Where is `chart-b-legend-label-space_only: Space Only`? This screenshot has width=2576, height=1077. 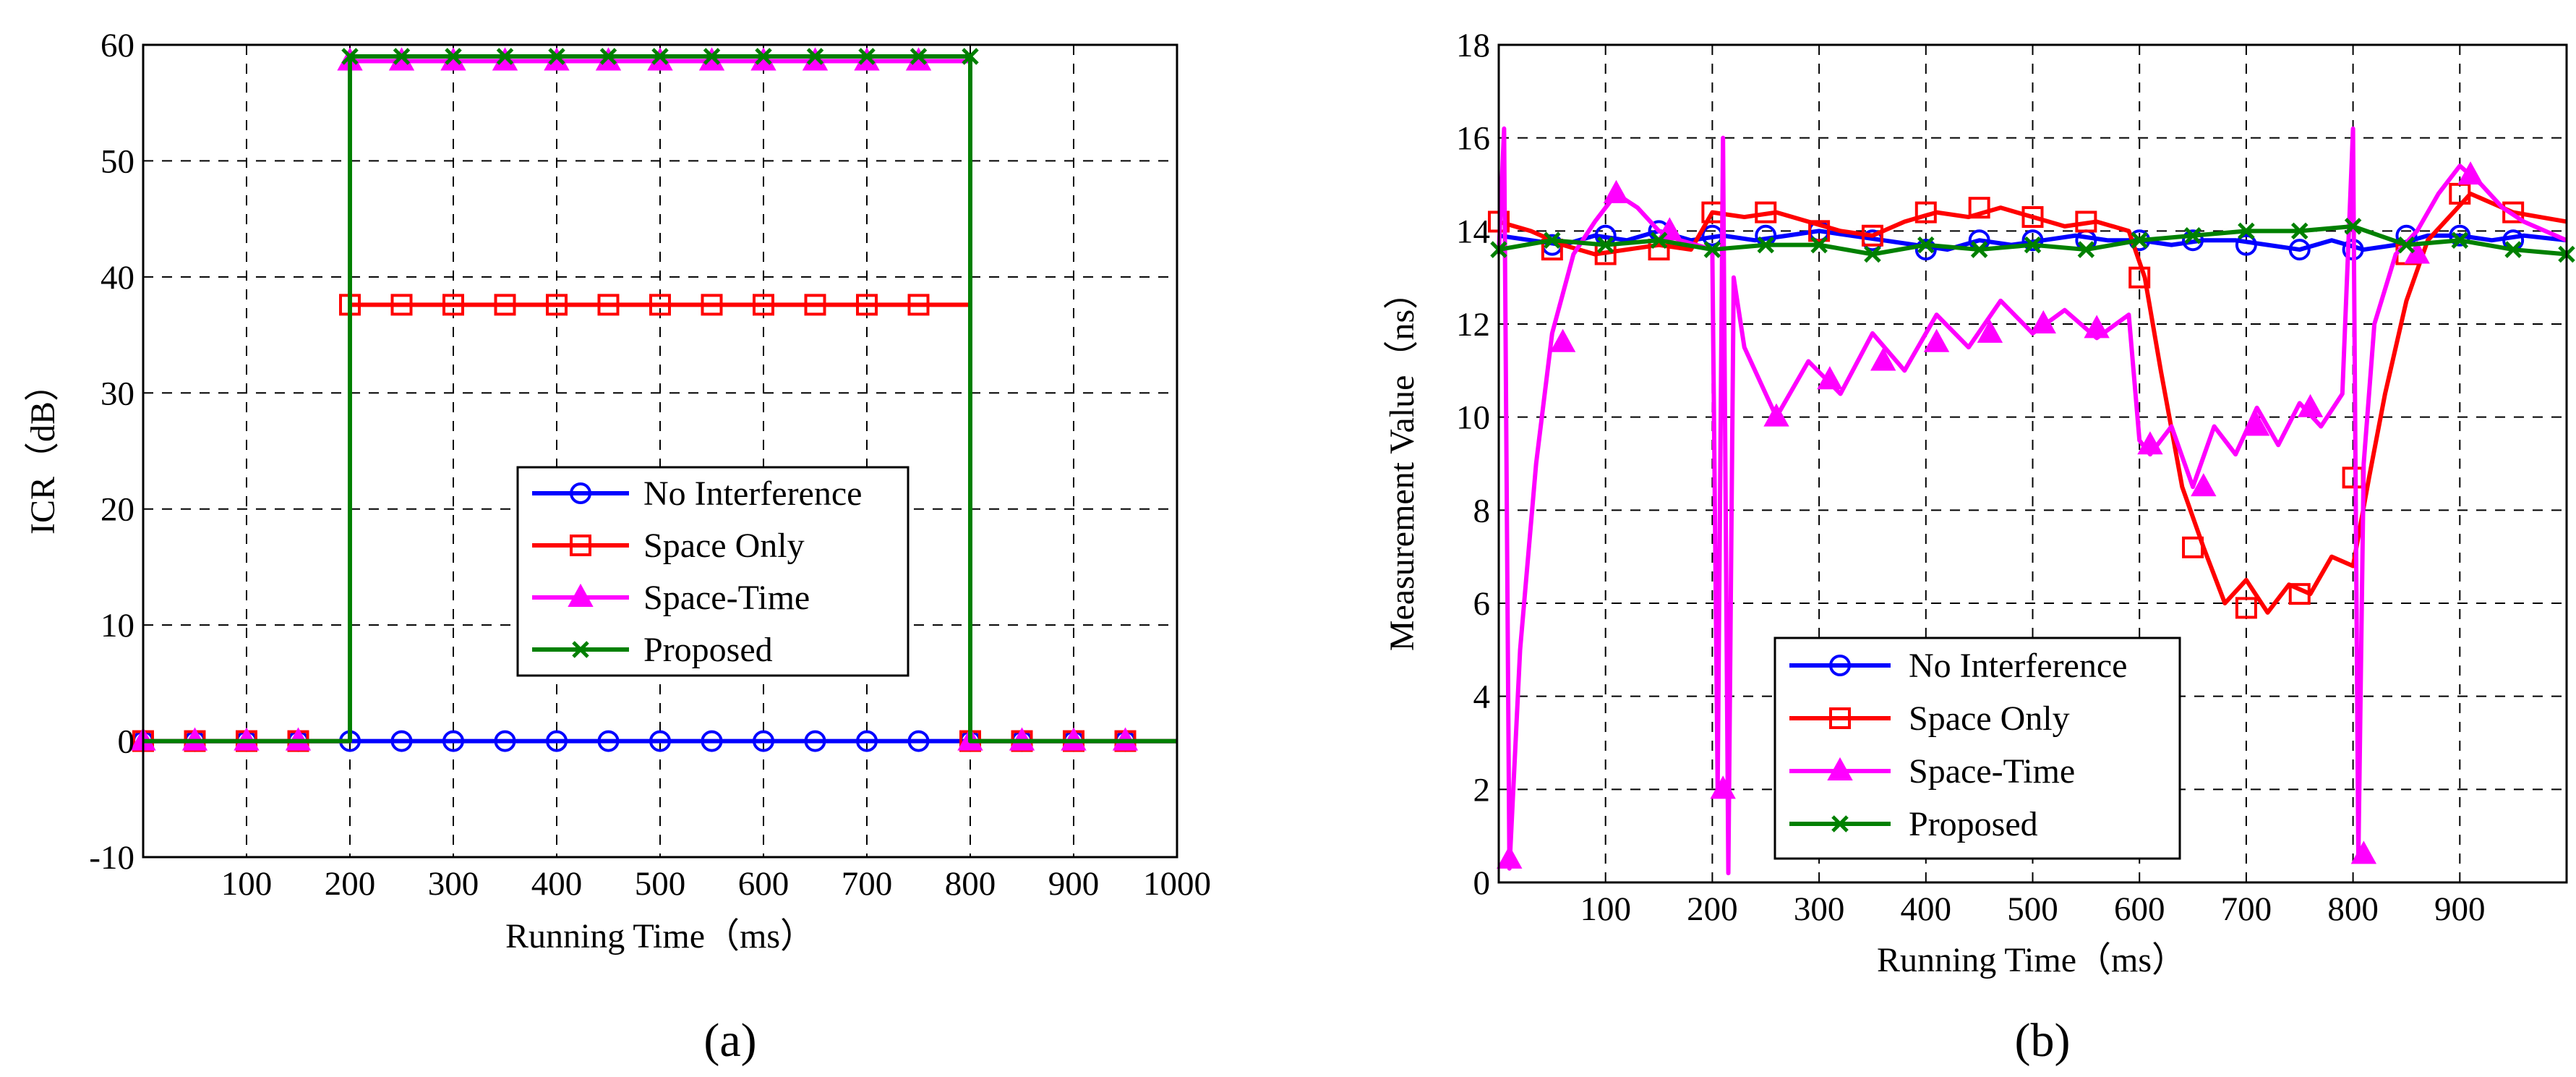 chart-b-legend-label-space_only: Space Only is located at coordinates (1990, 718).